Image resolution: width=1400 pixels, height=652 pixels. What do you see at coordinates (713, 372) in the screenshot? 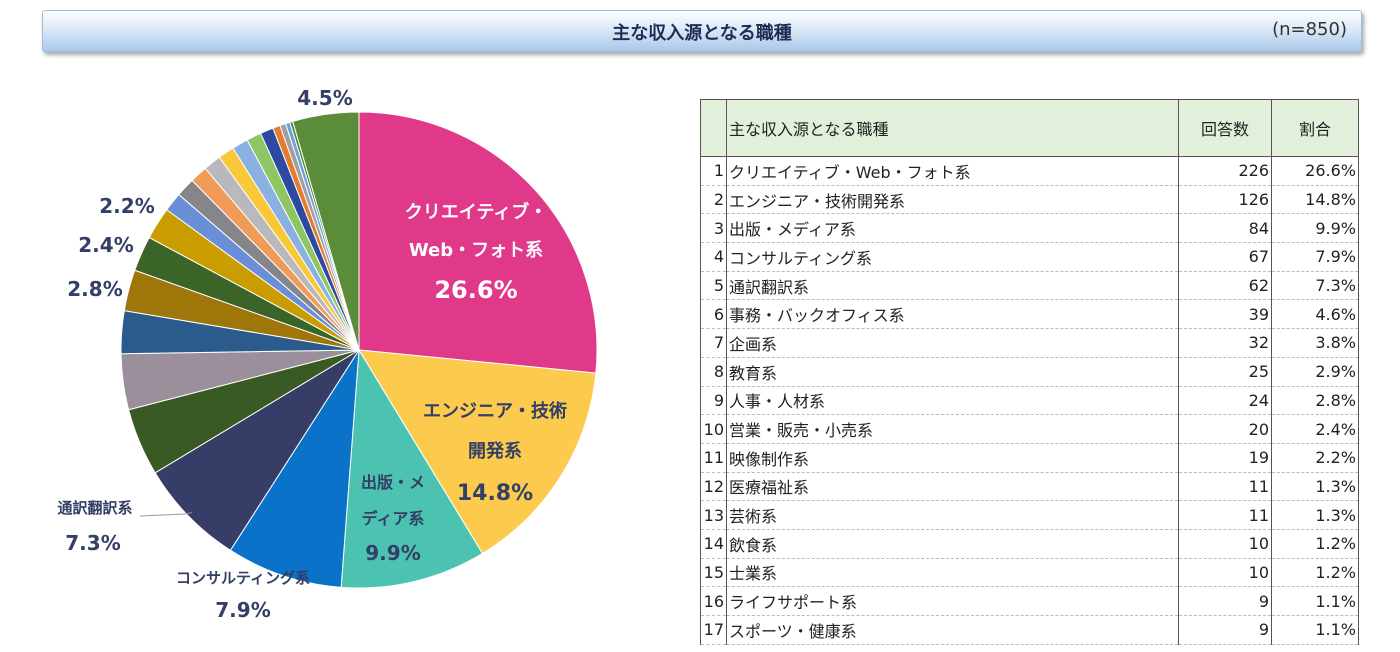
I see `row-index: 8` at bounding box center [713, 372].